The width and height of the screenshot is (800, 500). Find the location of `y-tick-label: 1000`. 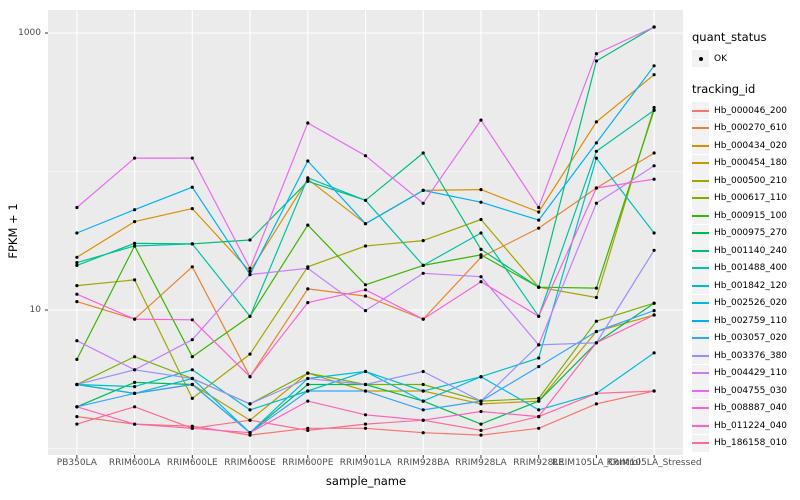

y-tick-label: 1000 is located at coordinates (29, 32).